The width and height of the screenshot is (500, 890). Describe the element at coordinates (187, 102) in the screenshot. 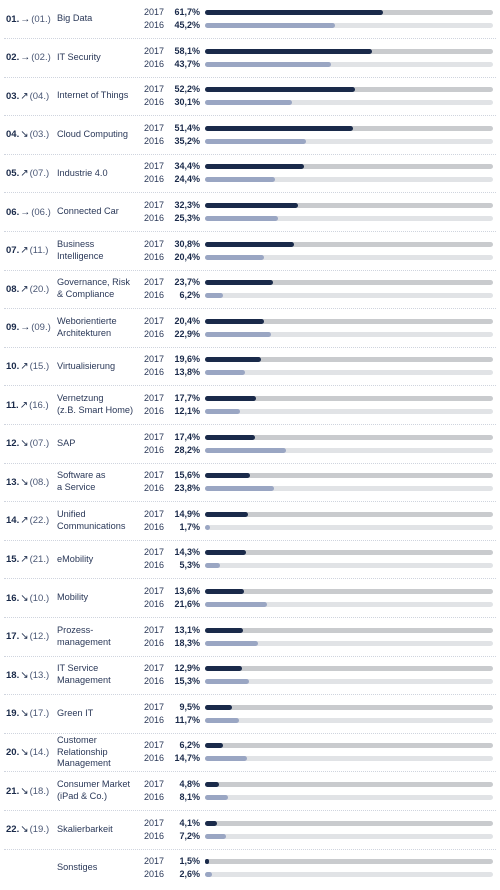

I see `data-label: 30,1%` at that location.